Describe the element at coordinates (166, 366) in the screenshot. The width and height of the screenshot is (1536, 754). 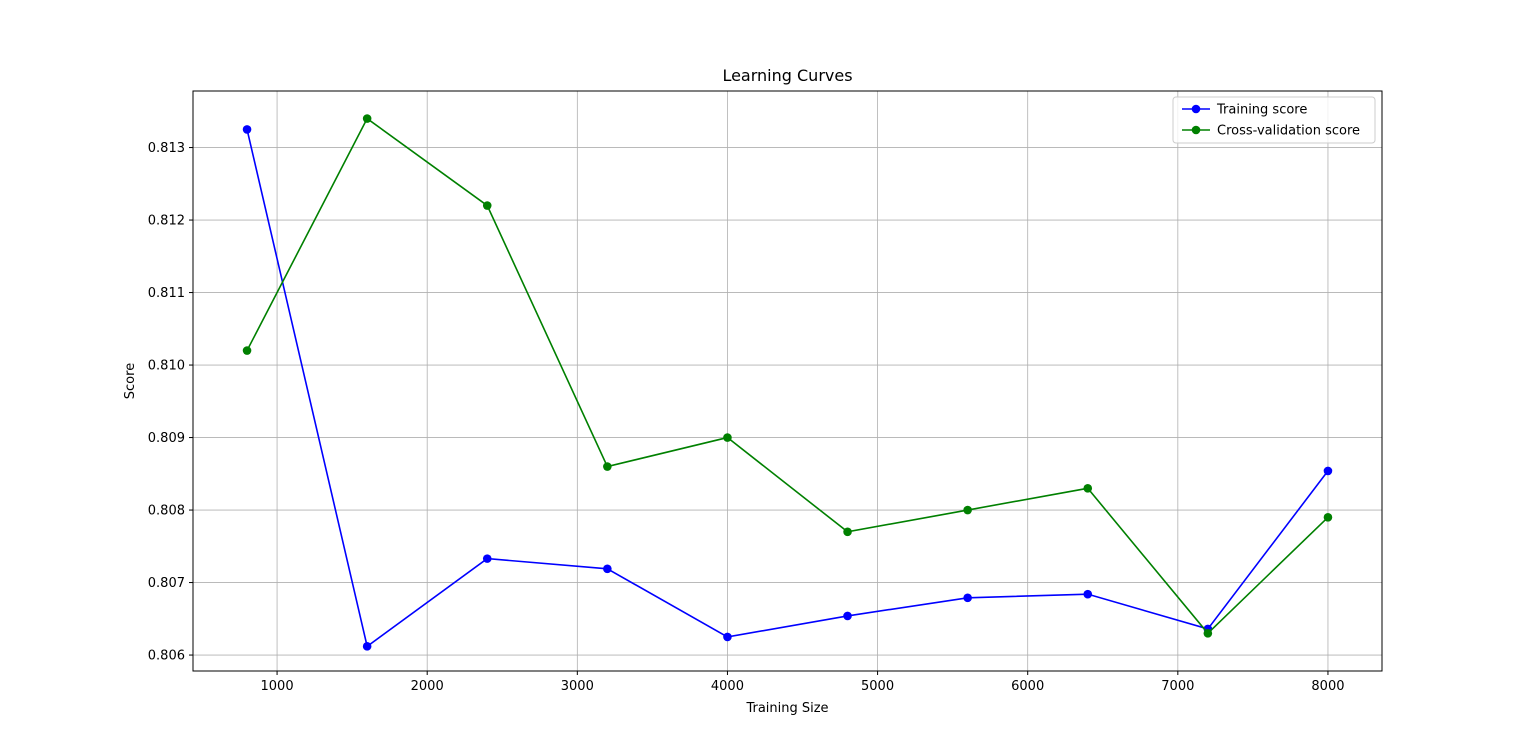
I see `y-tick-label: 0.810` at that location.